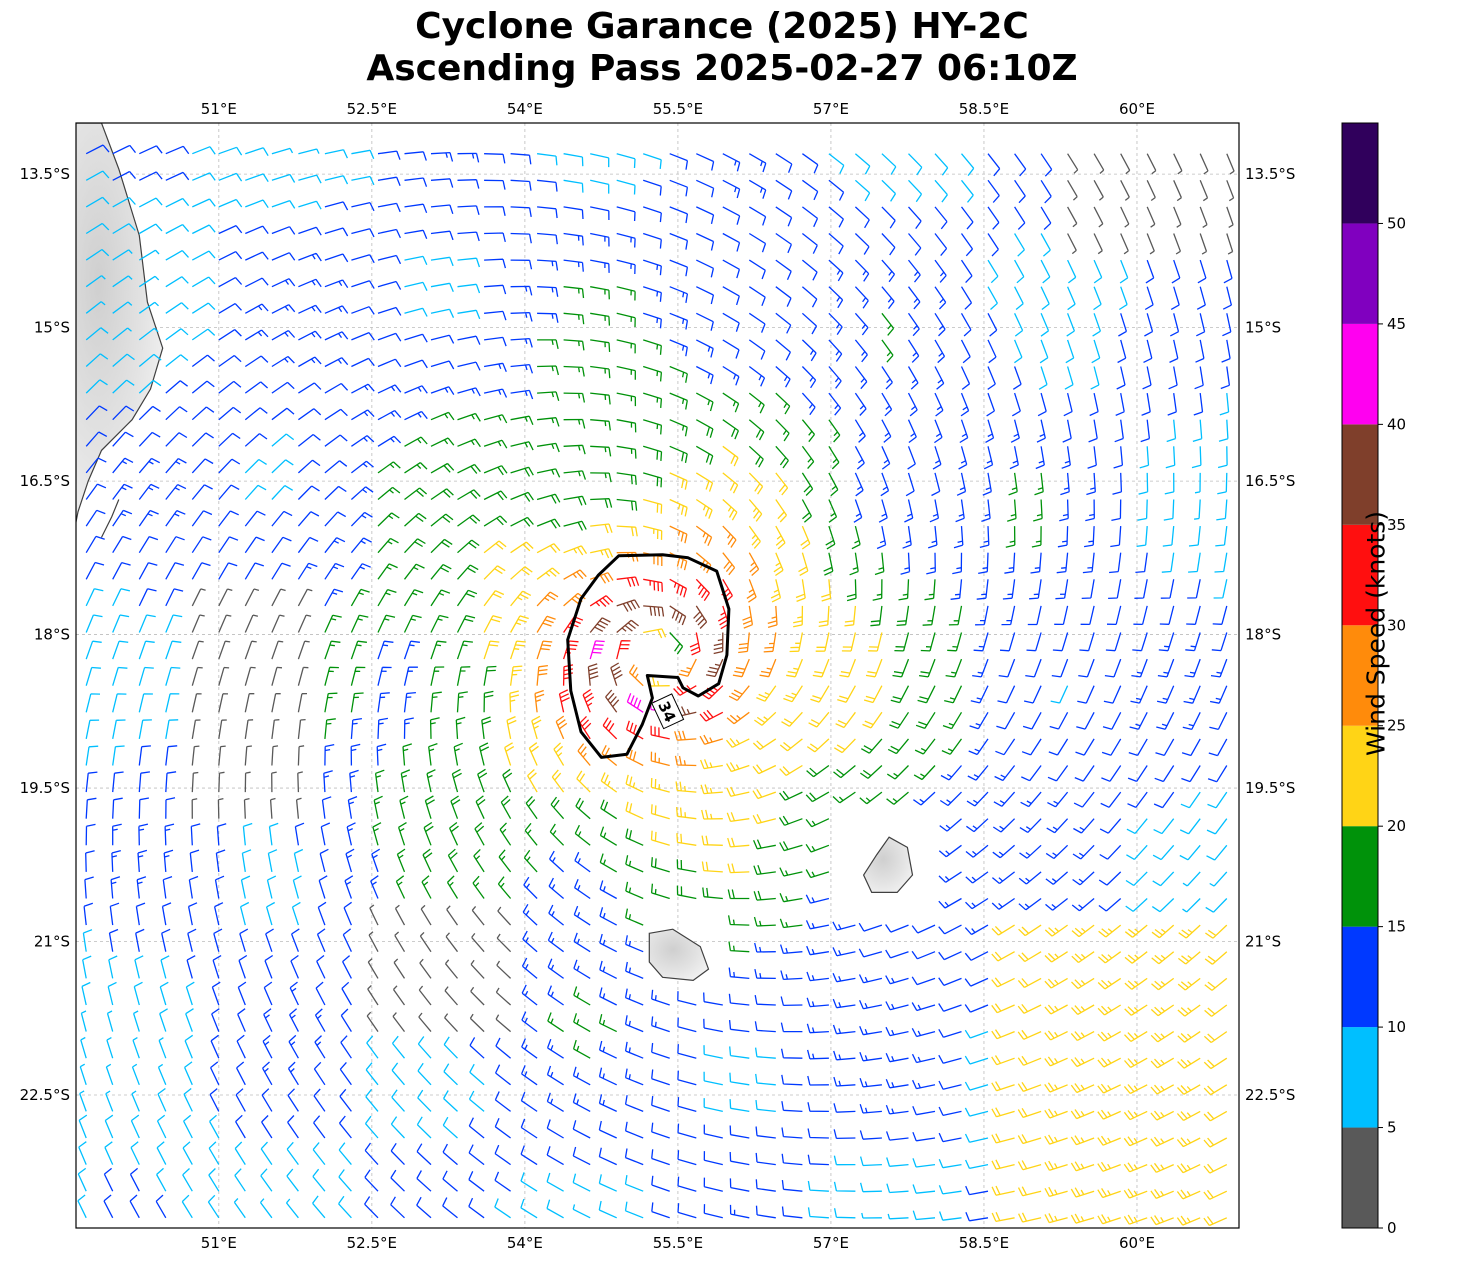 Image resolution: width=1478 pixels, height=1264 pixels. I want to click on colorbar-bin, so click(1360, 474).